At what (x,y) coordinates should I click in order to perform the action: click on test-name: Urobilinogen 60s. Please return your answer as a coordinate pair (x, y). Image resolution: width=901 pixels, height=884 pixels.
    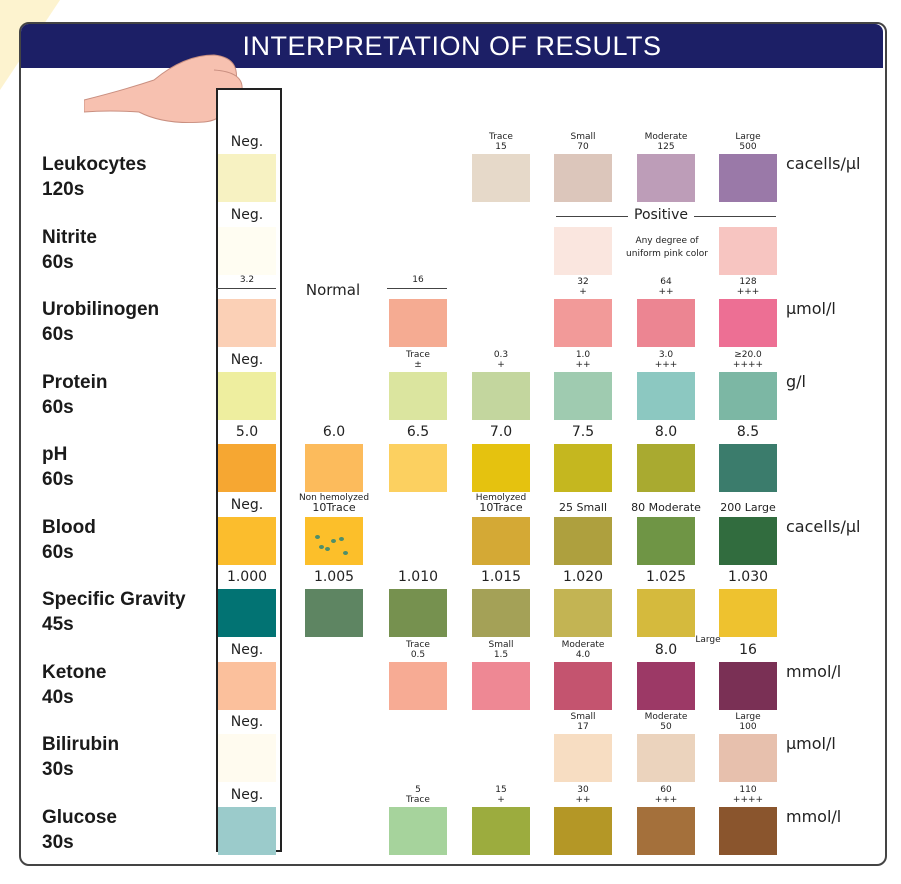
    Looking at the image, I should click on (100, 322).